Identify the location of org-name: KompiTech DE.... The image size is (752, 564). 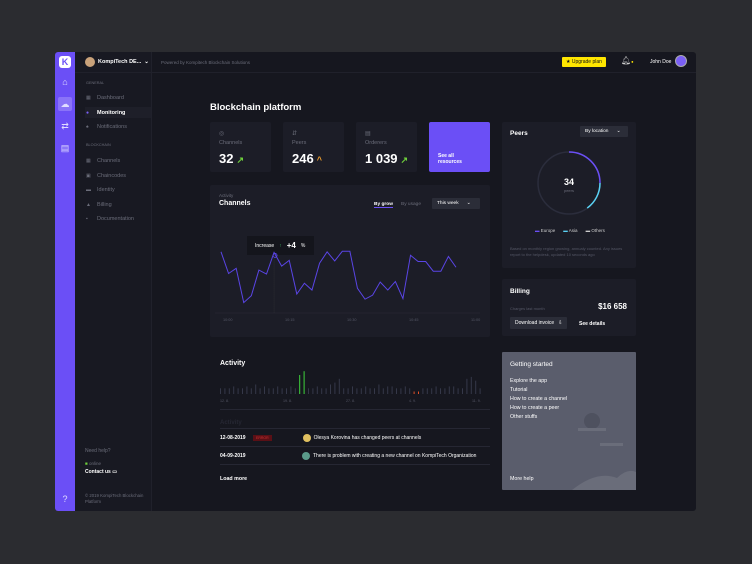
(120, 62).